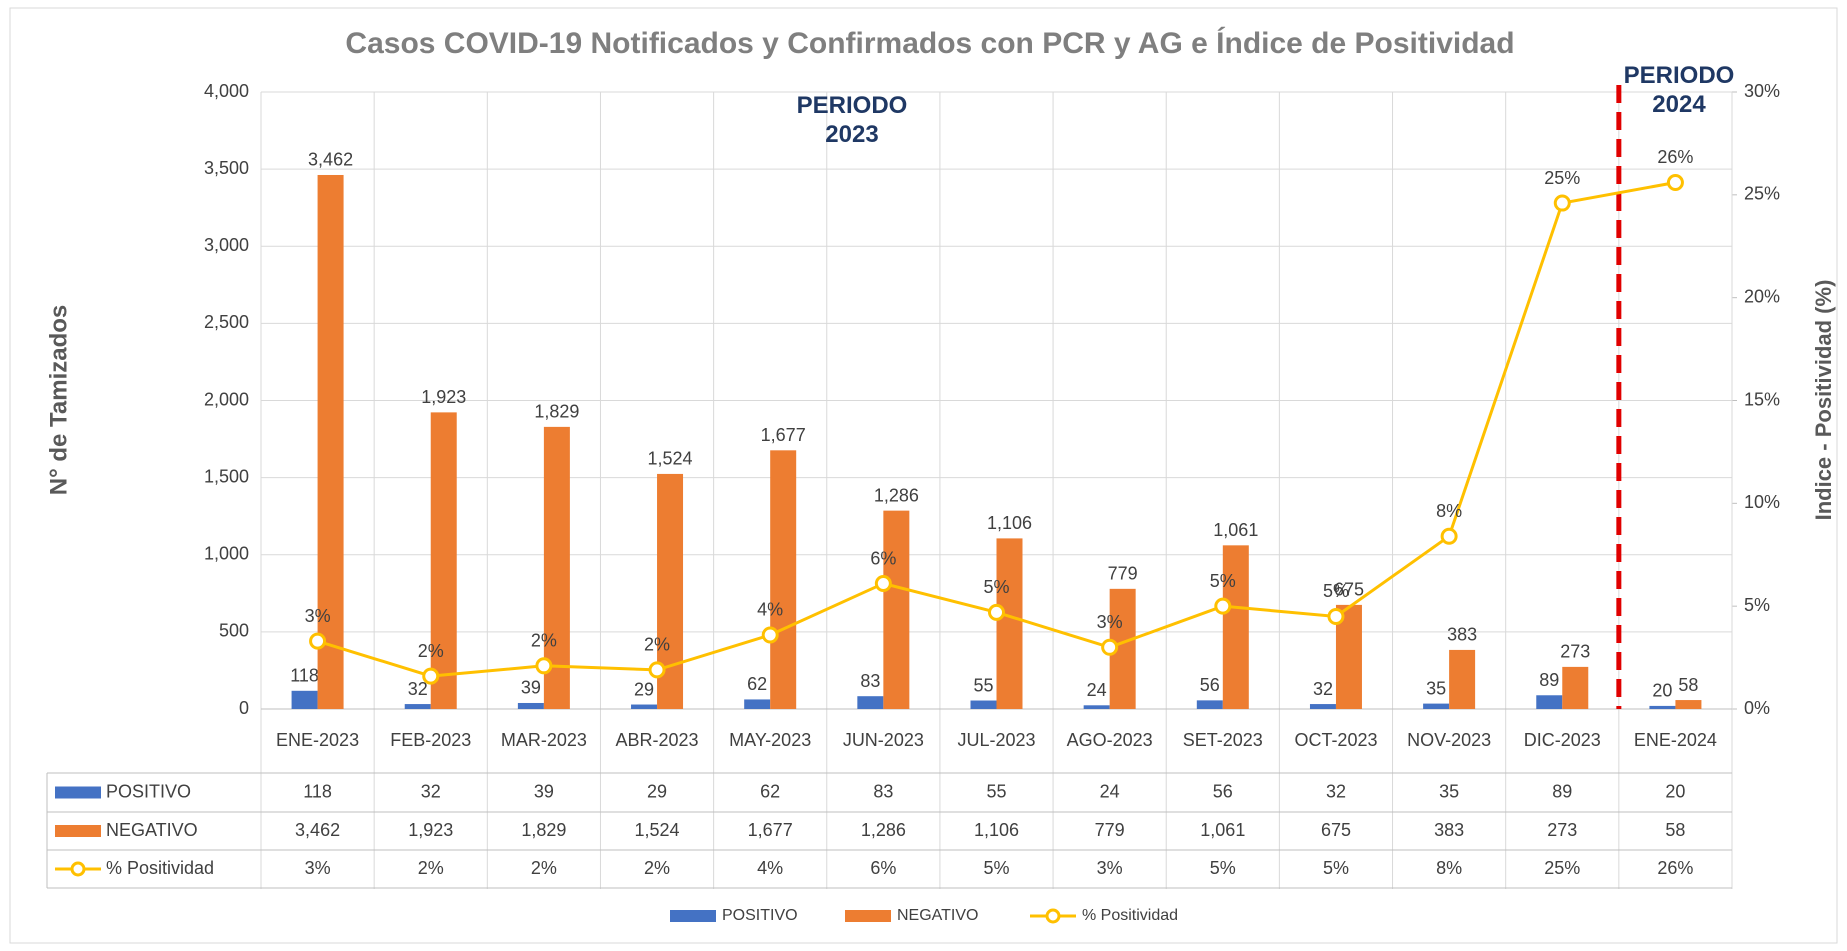 The image size is (1847, 951). I want to click on data-label: 6%, so click(883, 558).